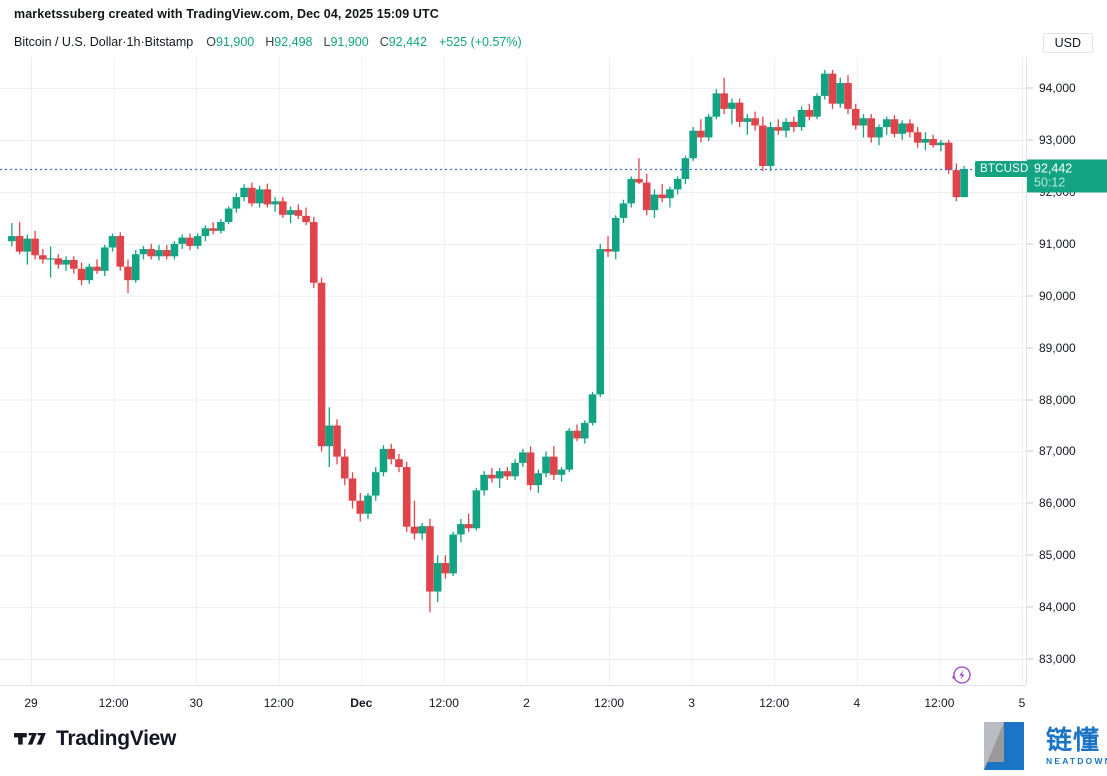 Image resolution: width=1107 pixels, height=776 pixels. I want to click on tradingview-logo: TradingView, so click(95, 739).